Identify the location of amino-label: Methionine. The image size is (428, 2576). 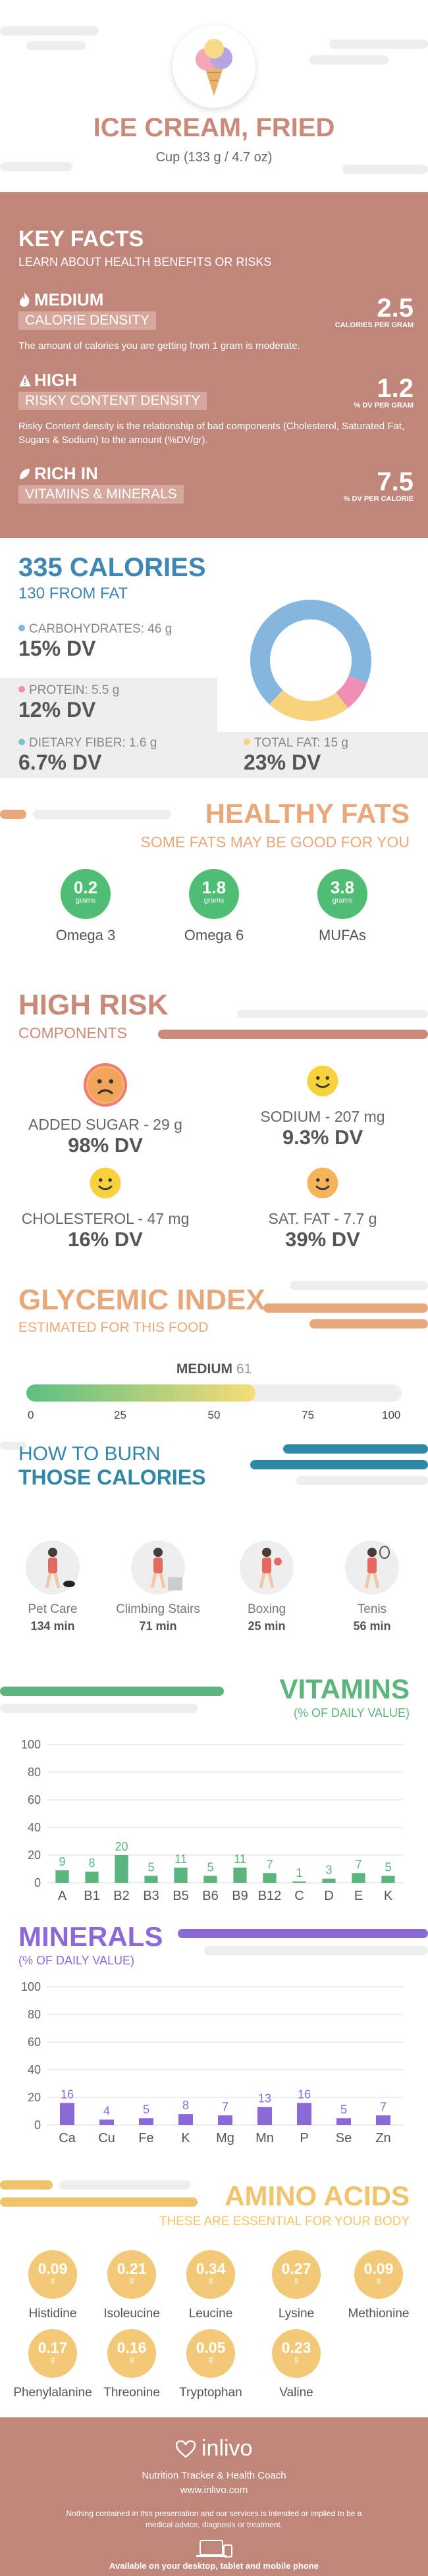
(379, 2314).